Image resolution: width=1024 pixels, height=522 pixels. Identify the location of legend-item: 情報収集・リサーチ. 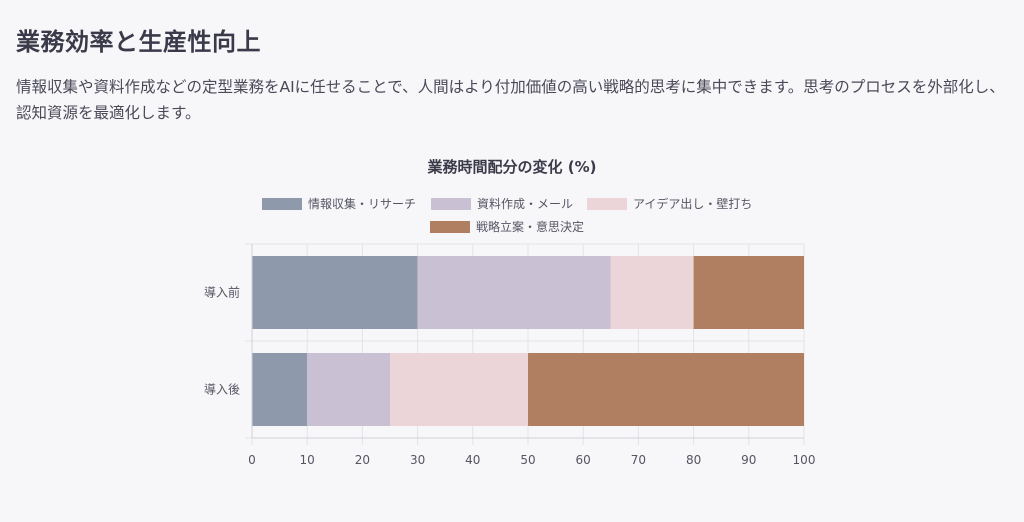
(339, 203).